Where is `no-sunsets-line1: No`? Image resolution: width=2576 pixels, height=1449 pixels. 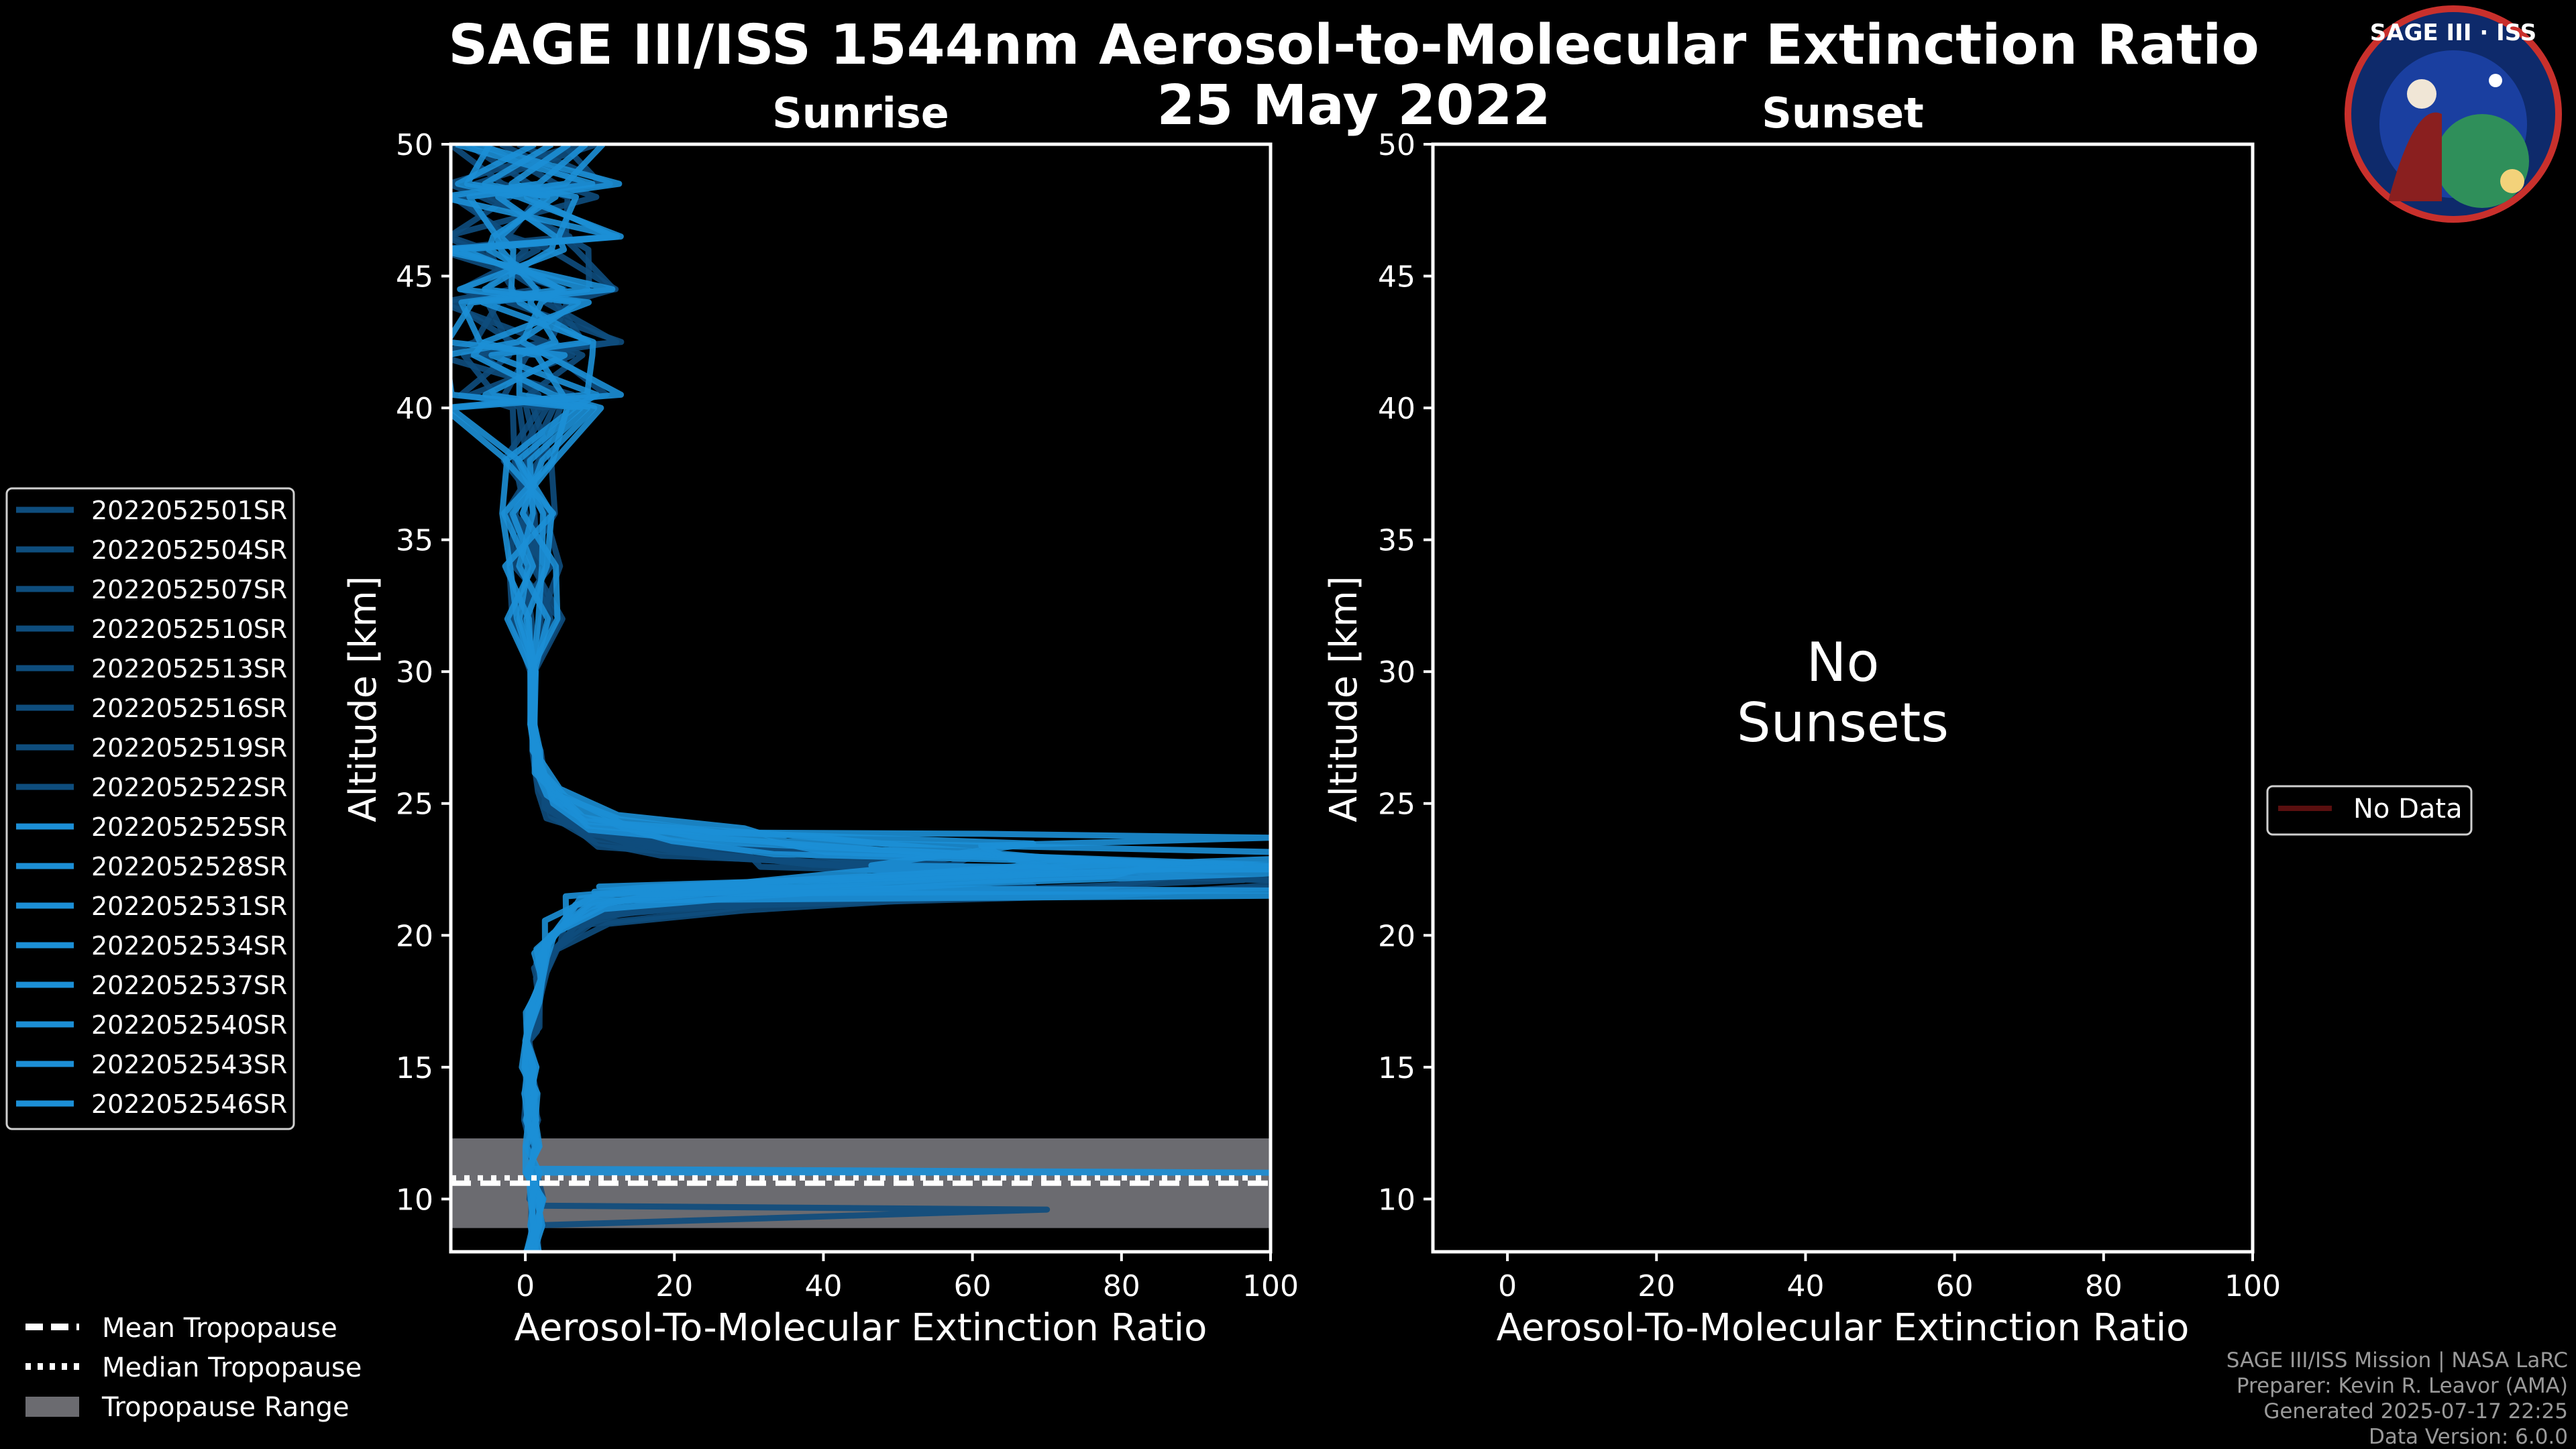 no-sunsets-line1: No is located at coordinates (1843, 662).